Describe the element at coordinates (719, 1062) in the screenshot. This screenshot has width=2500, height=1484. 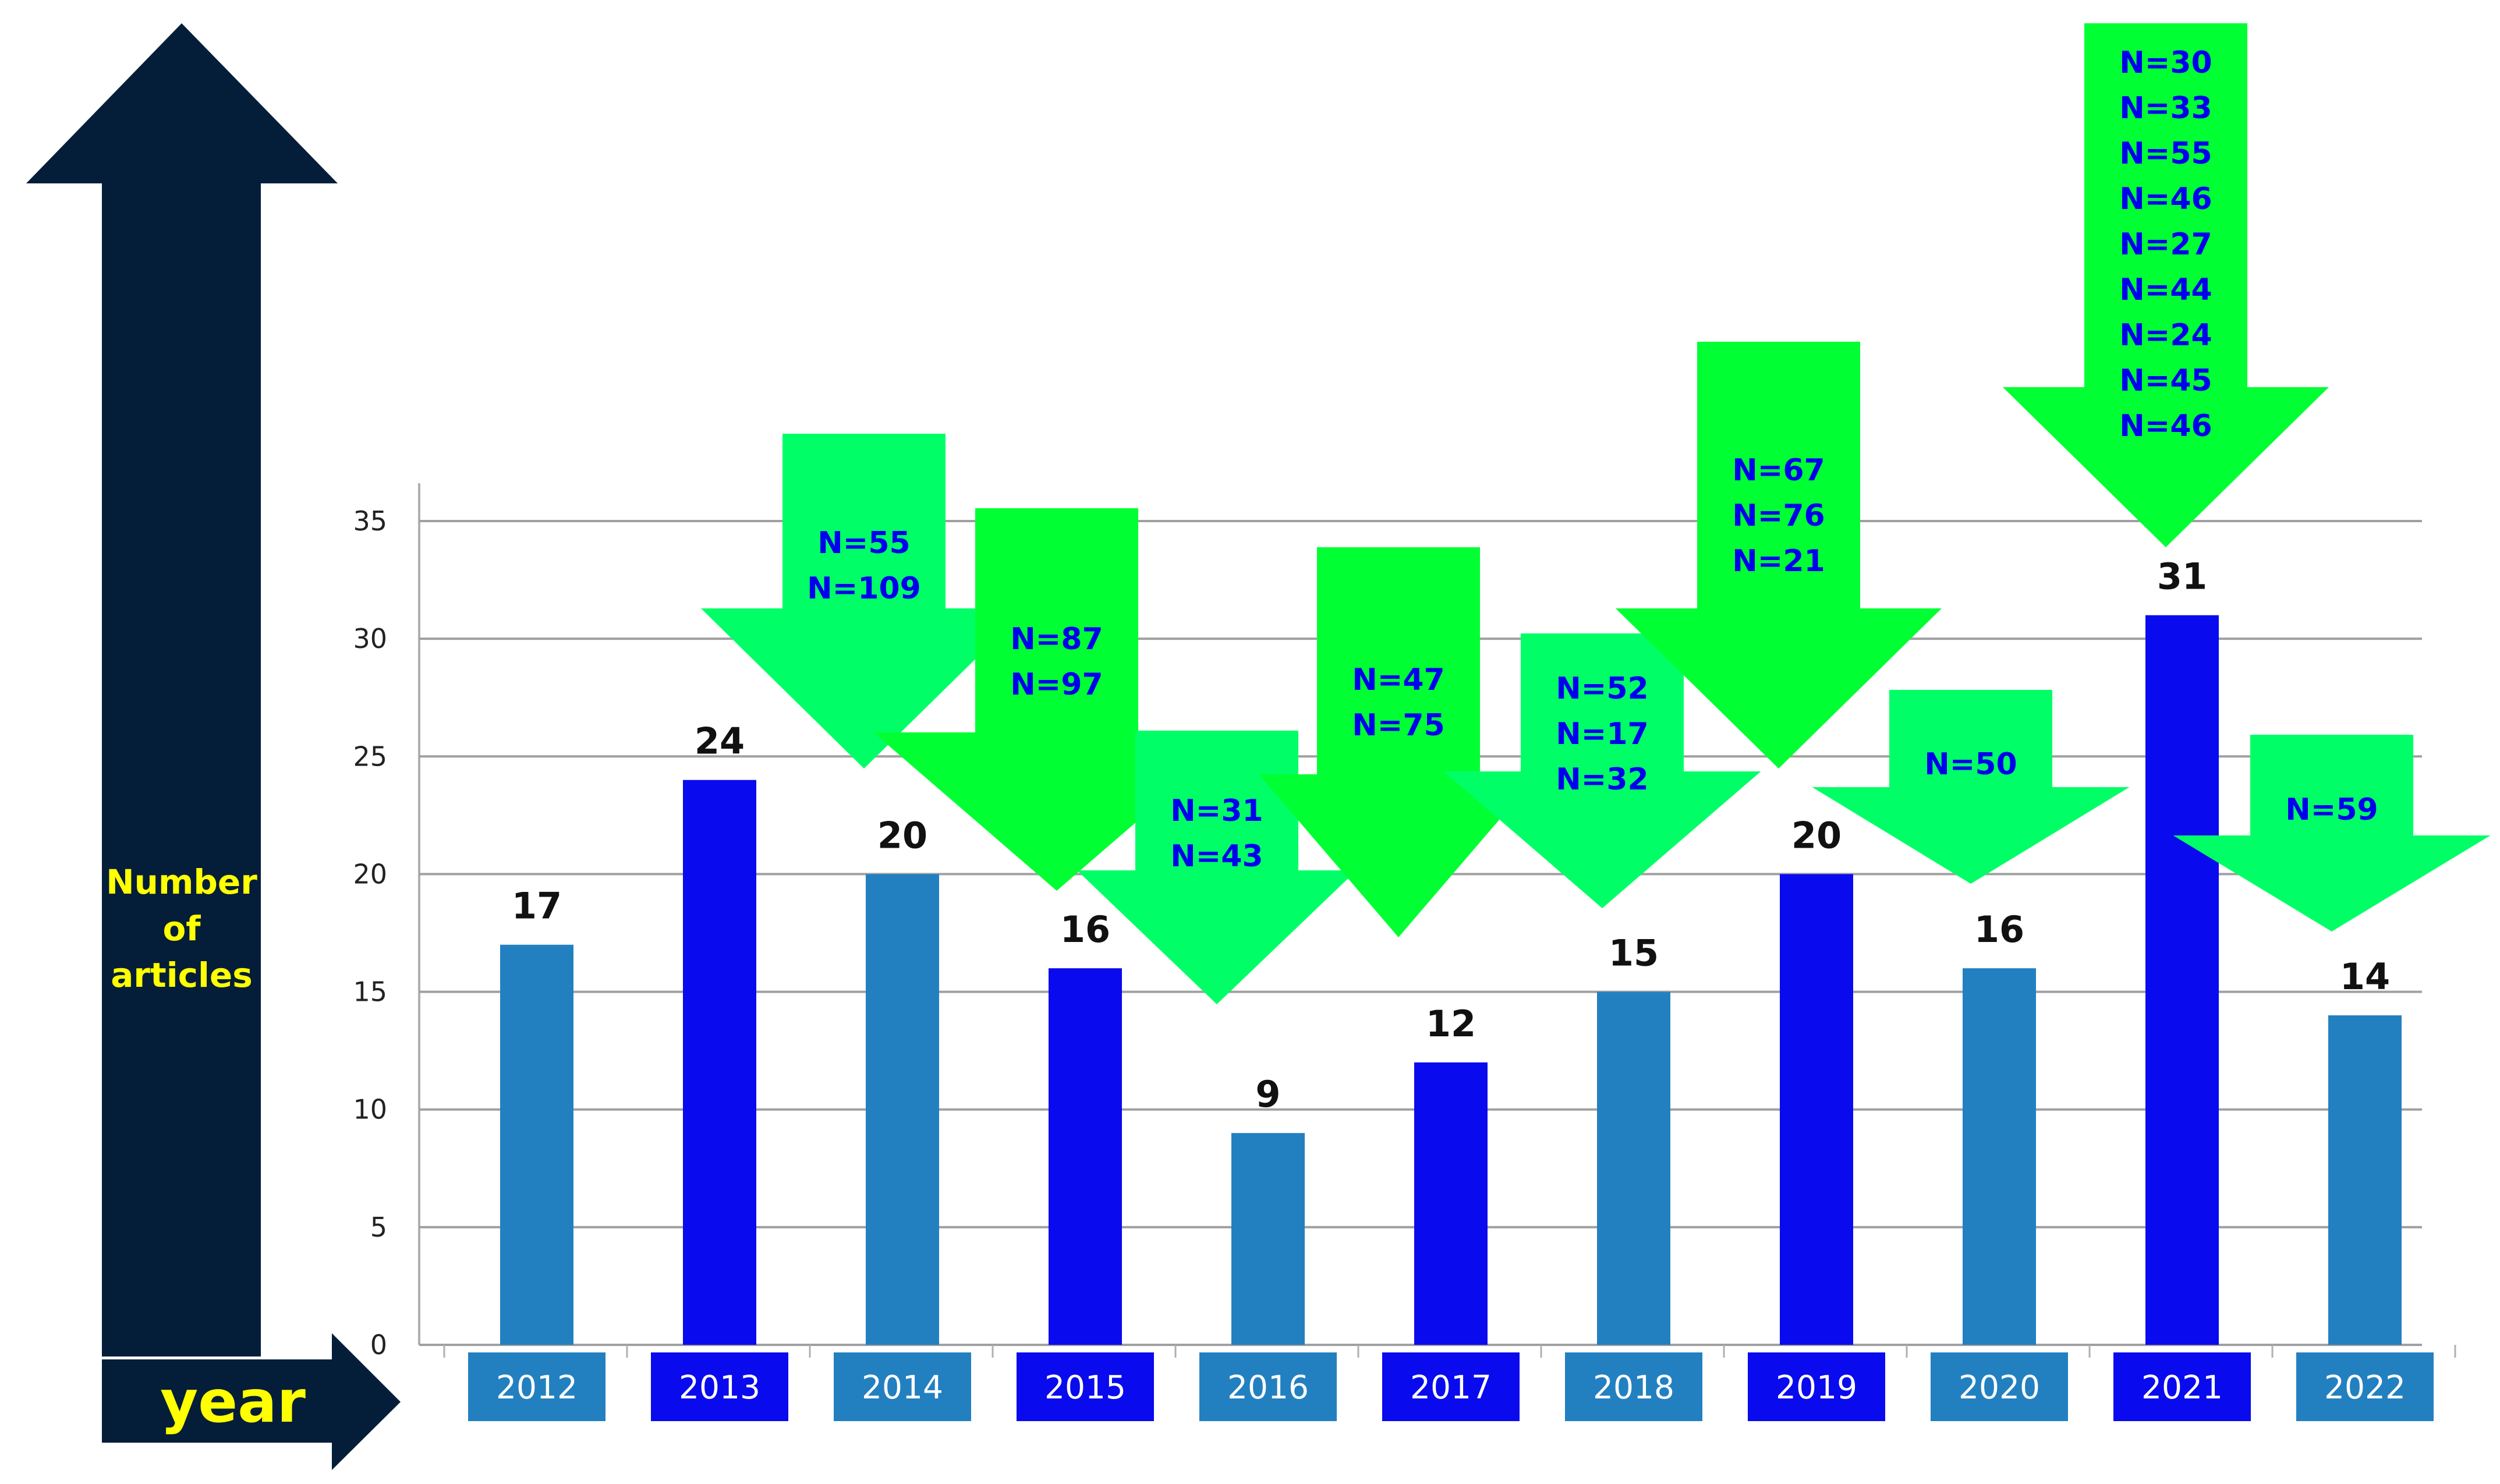
I see `bar-2013` at that location.